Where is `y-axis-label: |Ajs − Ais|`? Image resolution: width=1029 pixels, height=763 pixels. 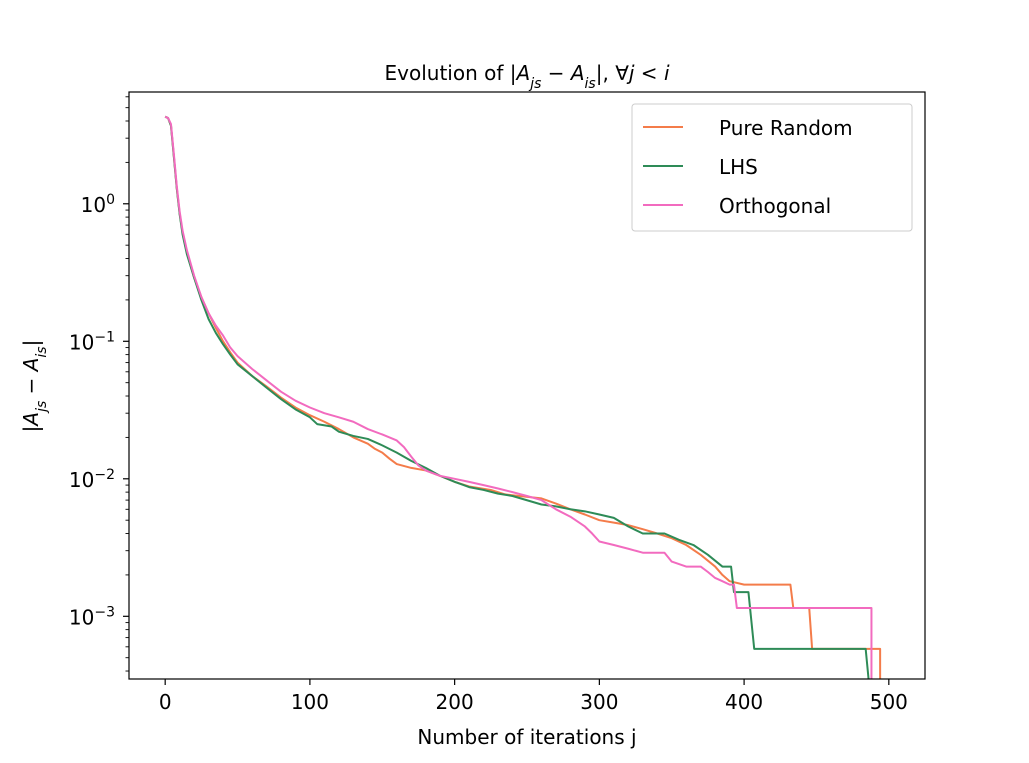 y-axis-label: |Ajs − Ais| is located at coordinates (34, 386).